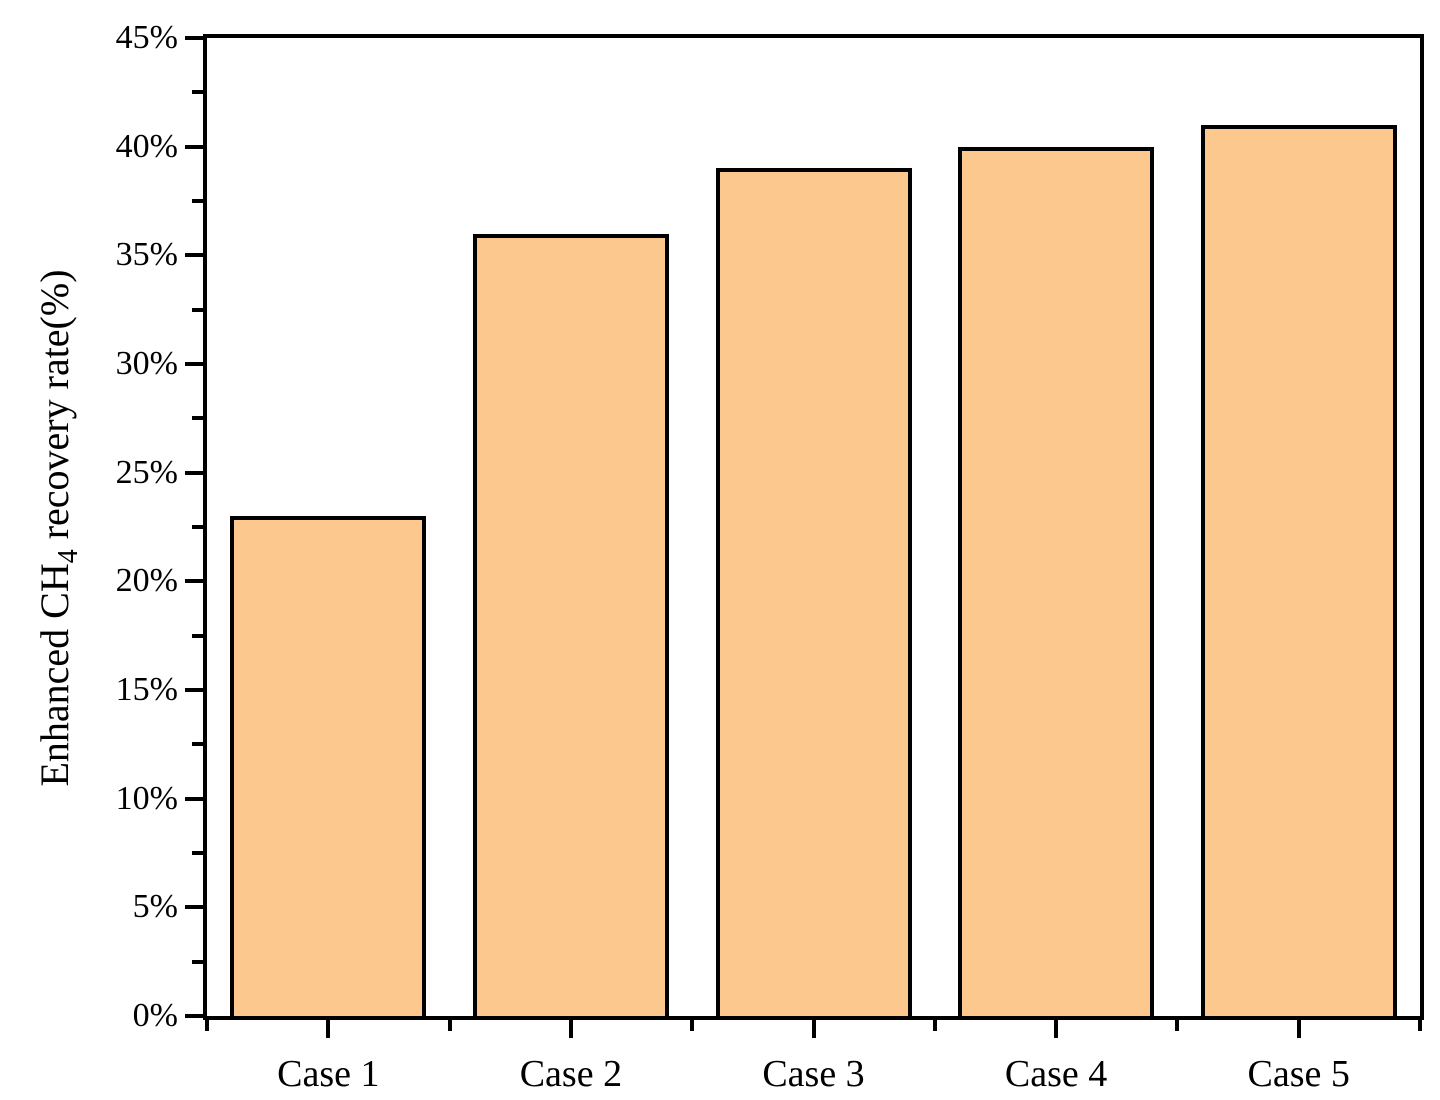  What do you see at coordinates (146, 472) in the screenshot?
I see `y-tick-label: 25%` at bounding box center [146, 472].